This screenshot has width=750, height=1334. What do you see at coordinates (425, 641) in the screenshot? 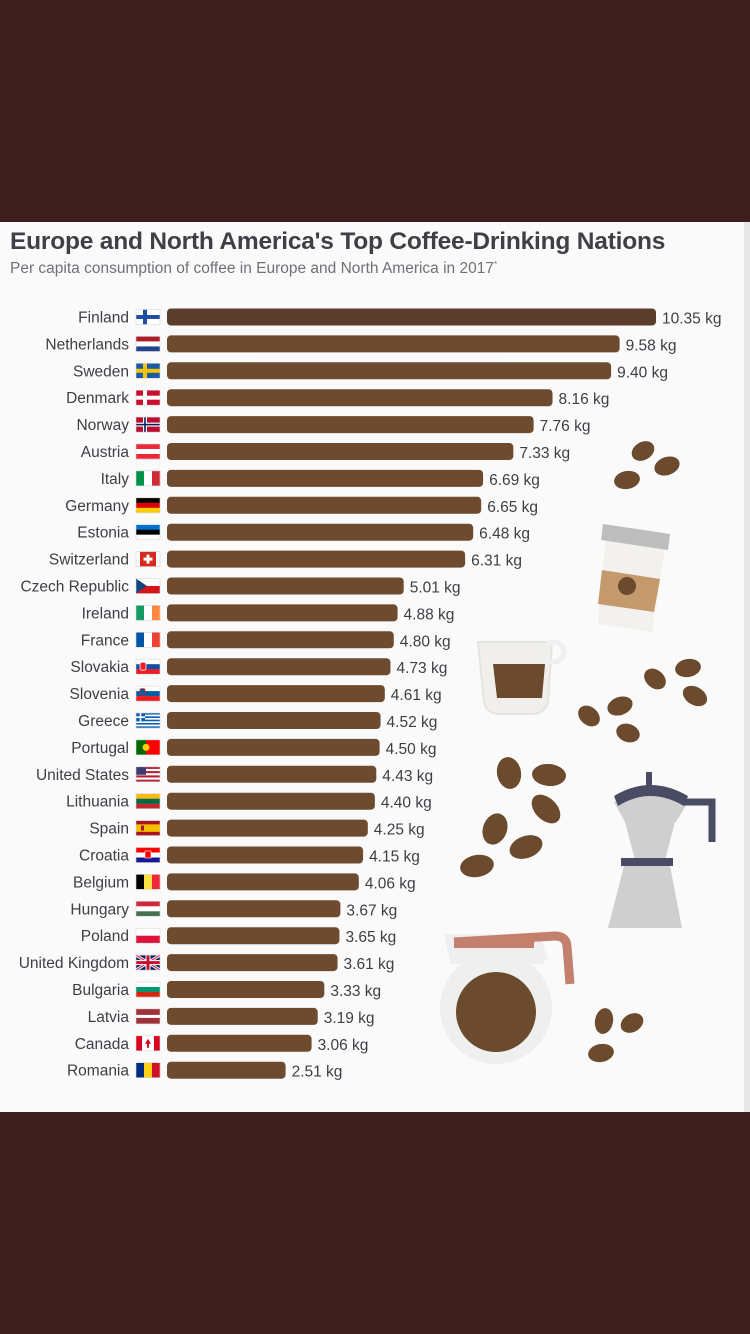
I see `value-label: 4.80 kg` at bounding box center [425, 641].